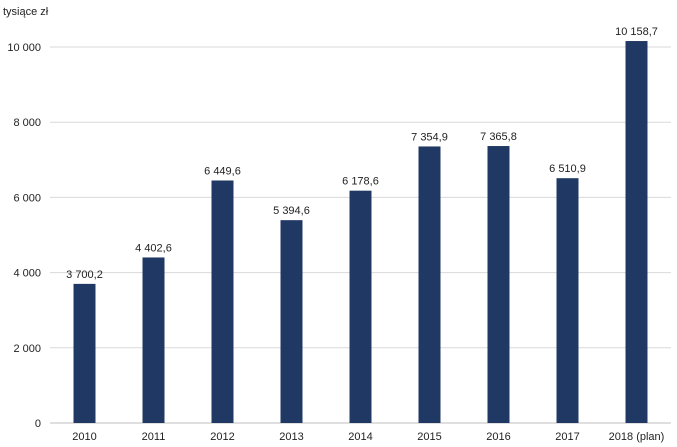  I want to click on bar-2015, so click(429, 285).